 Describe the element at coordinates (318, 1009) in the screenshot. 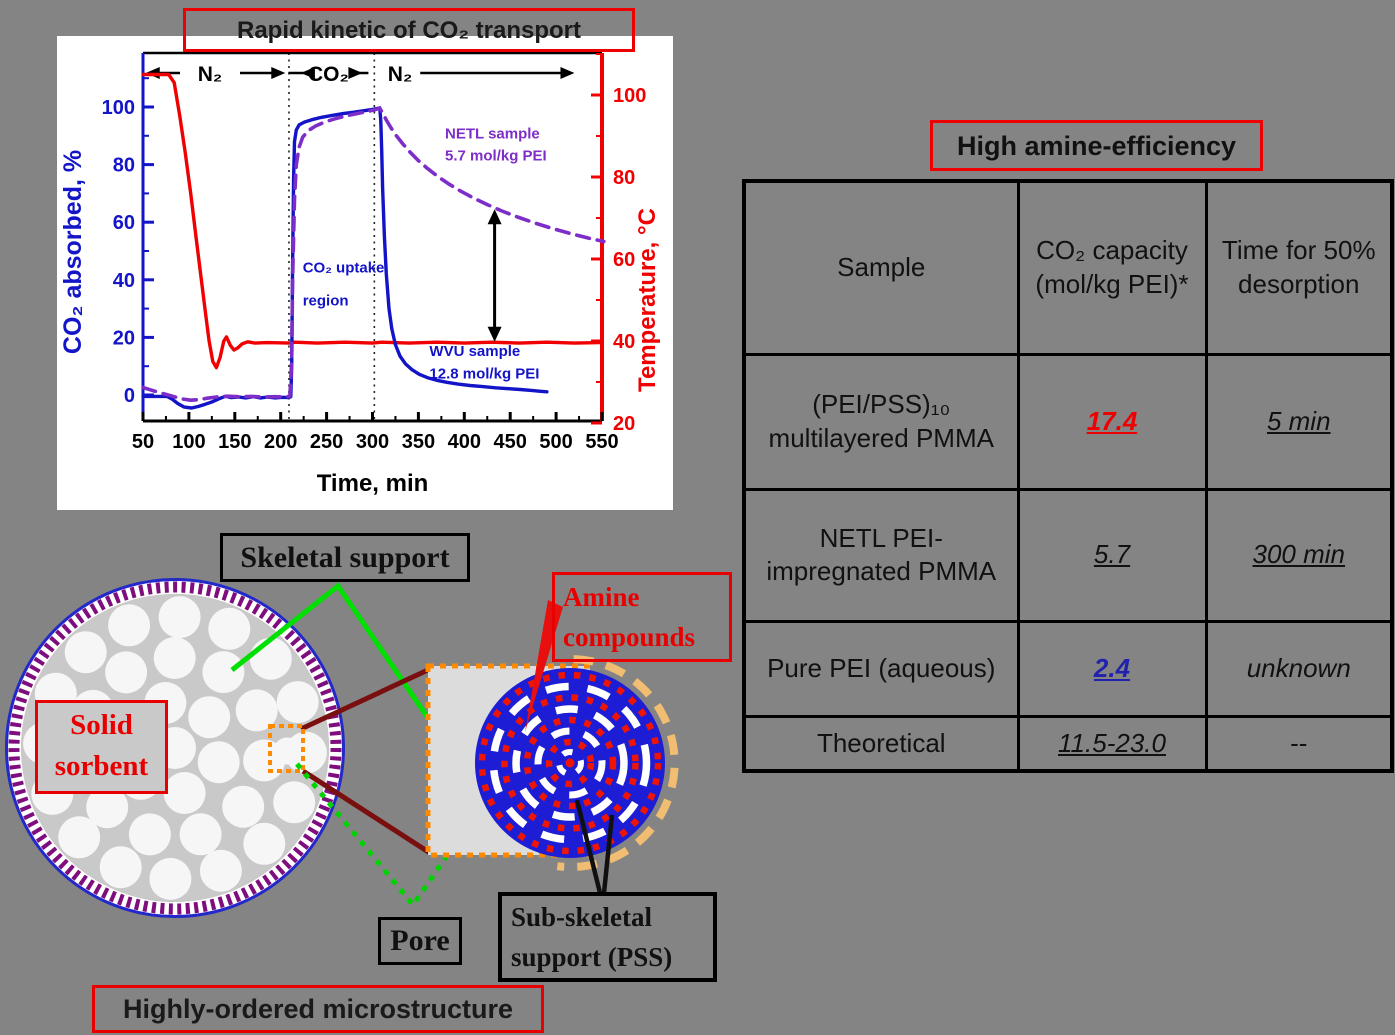

I see `diagram-caption: Highly-ordered microstructure` at that location.